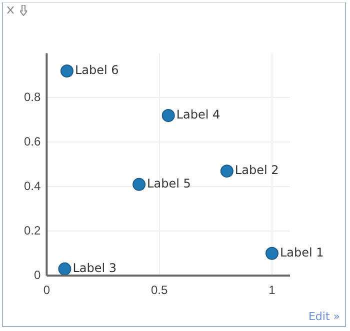 The height and width of the screenshot is (331, 350). Describe the element at coordinates (32, 185) in the screenshot. I see `y-tick-label: 0.4` at that location.